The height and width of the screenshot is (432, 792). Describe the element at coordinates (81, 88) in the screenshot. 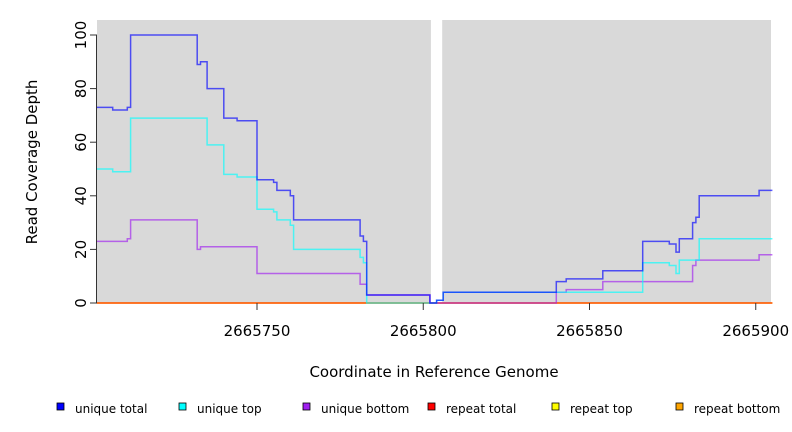

I see `y-tick-label: 80` at that location.